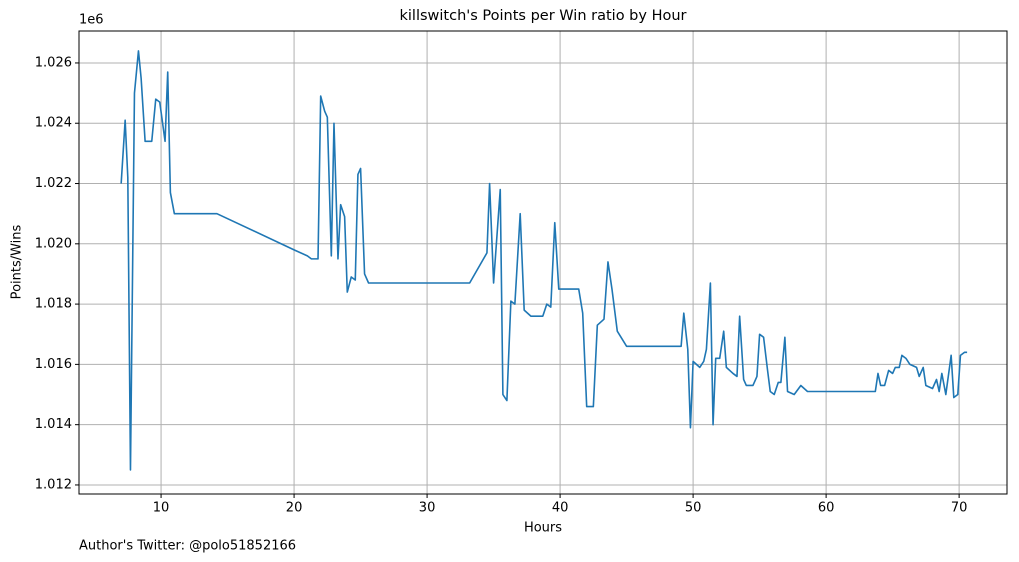 The height and width of the screenshot is (562, 1019). Describe the element at coordinates (53, 484) in the screenshot. I see `y-tick-label: 1.012` at that location.